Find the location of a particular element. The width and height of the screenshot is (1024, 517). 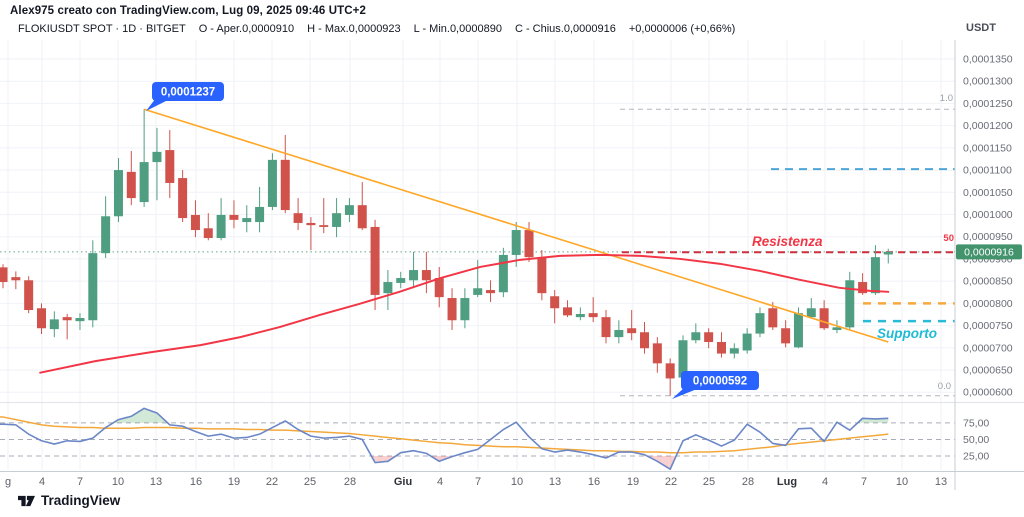

ohlc-value-4: C - Chius.0,0000916 is located at coordinates (565, 29).